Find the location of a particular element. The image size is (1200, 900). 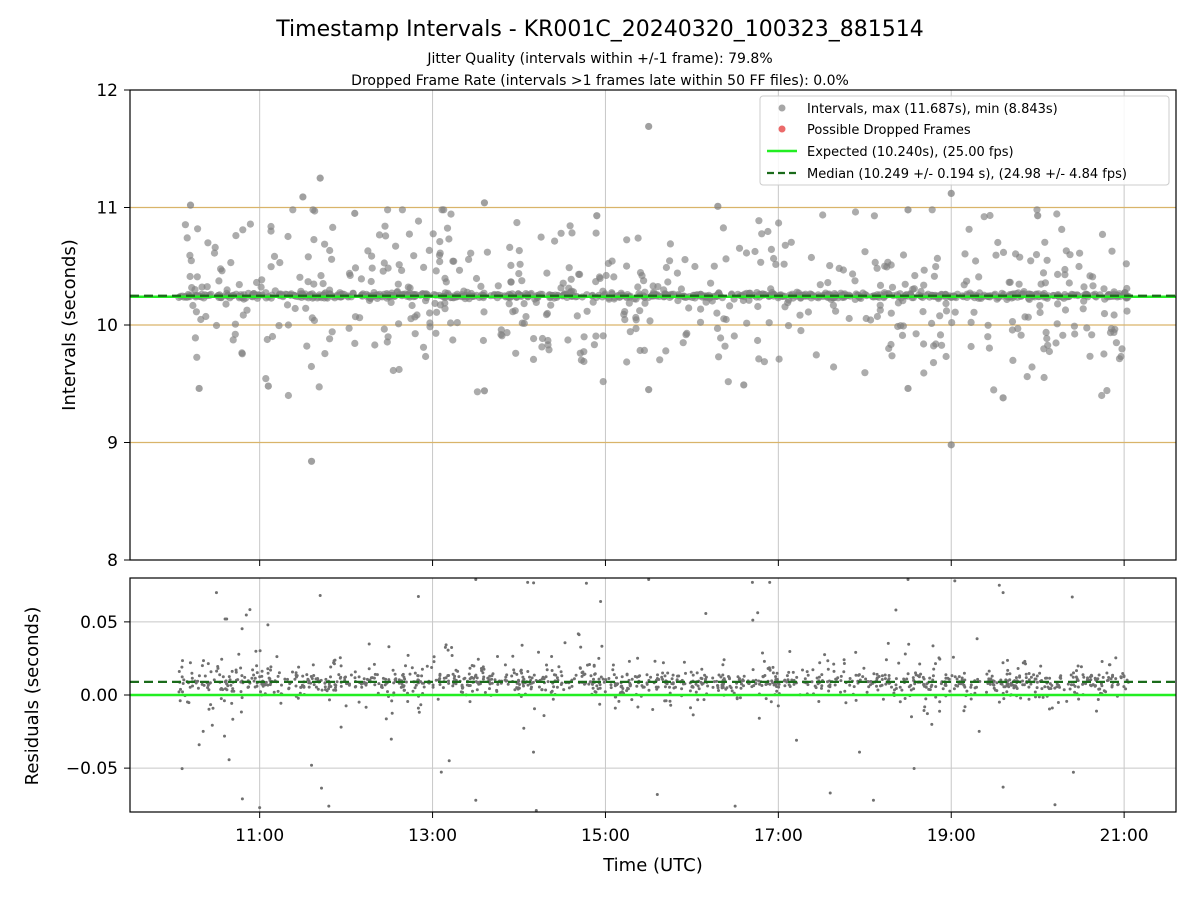

legend-marker-intervals is located at coordinates (782, 108).